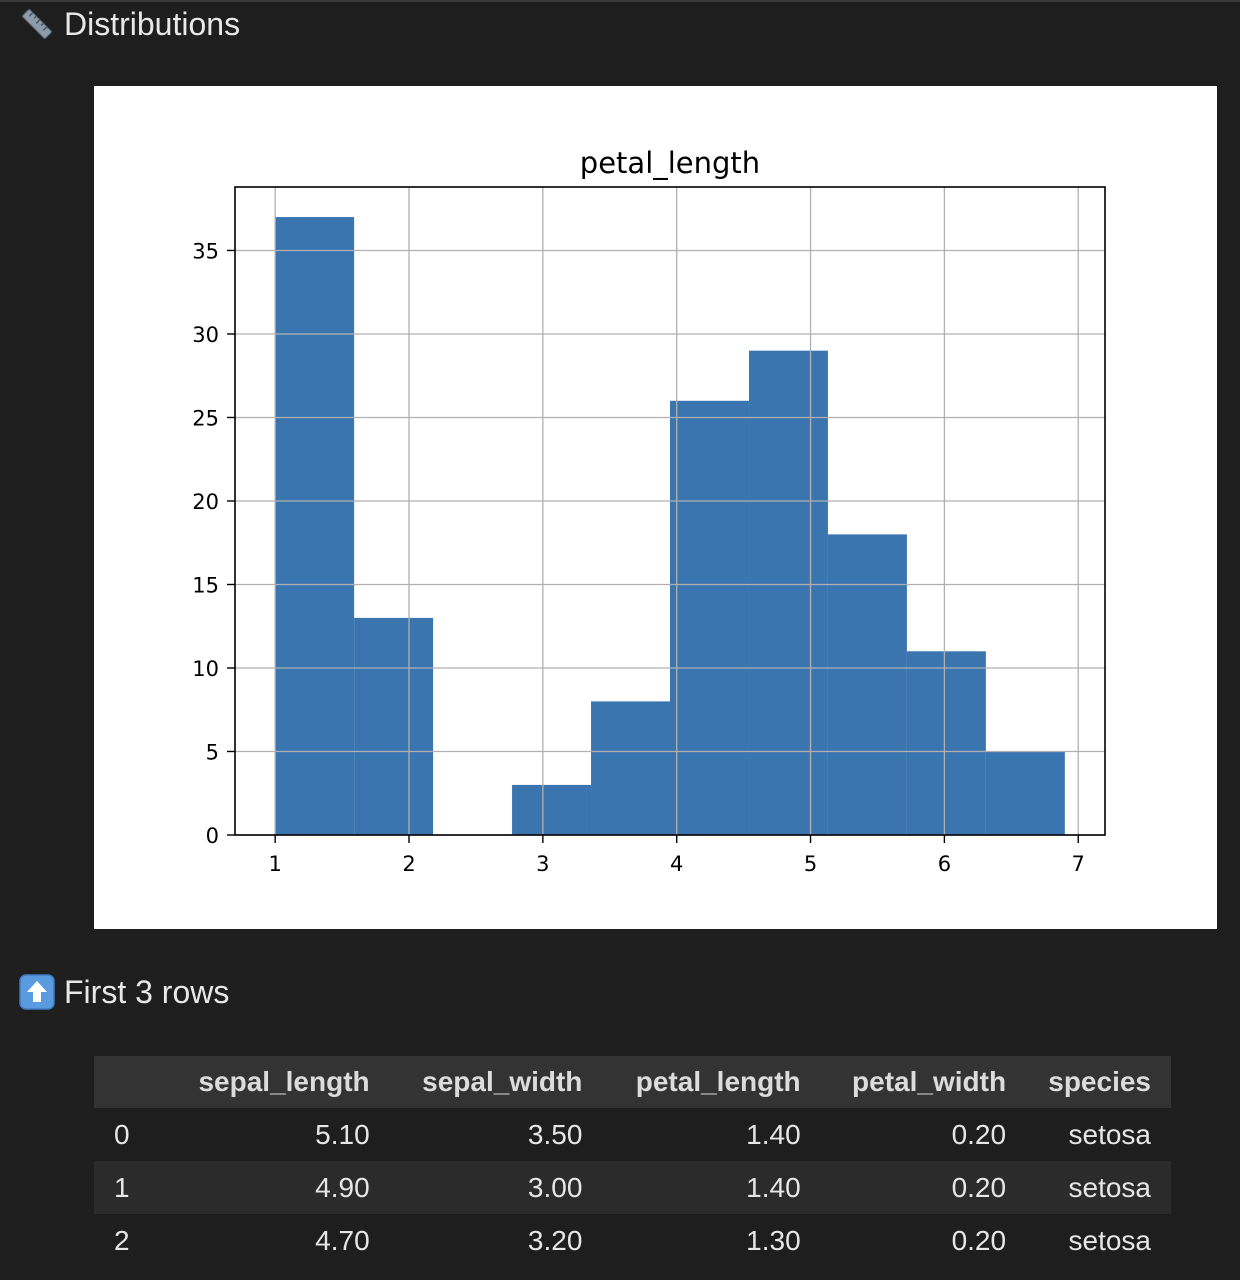  Describe the element at coordinates (1099, 1081) in the screenshot. I see `column-header-species: species` at that location.